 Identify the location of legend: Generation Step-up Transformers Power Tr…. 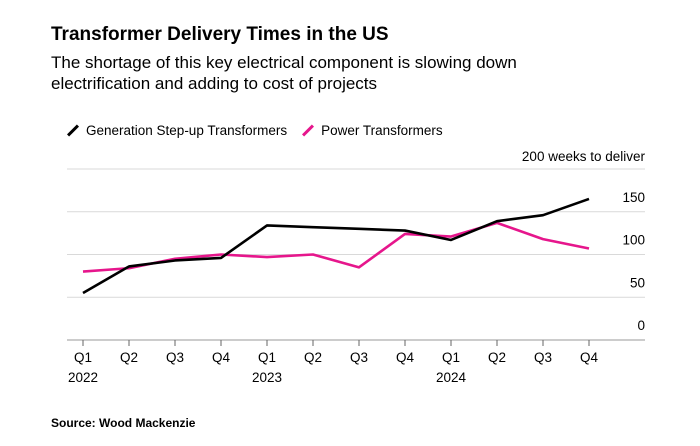
(254, 130).